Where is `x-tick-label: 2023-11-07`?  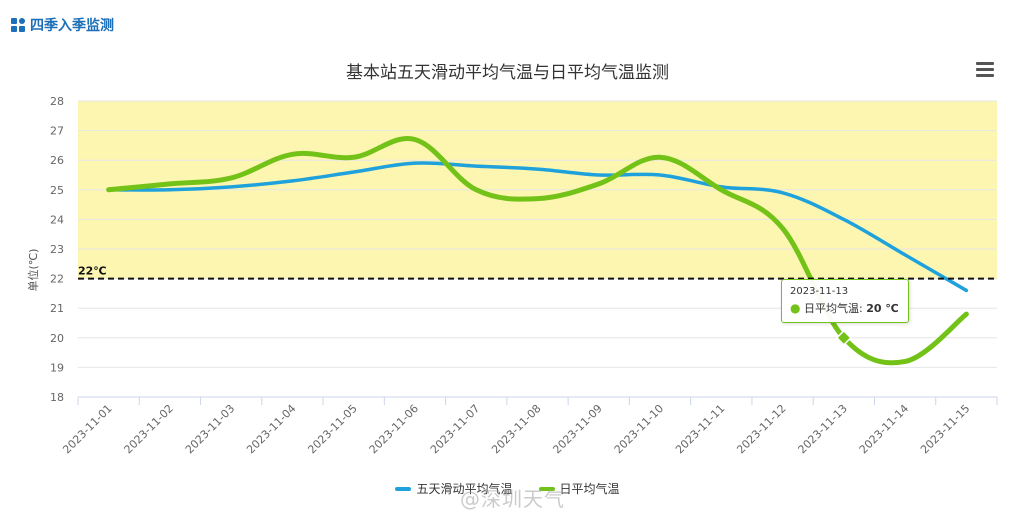 x-tick-label: 2023-11-07 is located at coordinates (455, 429).